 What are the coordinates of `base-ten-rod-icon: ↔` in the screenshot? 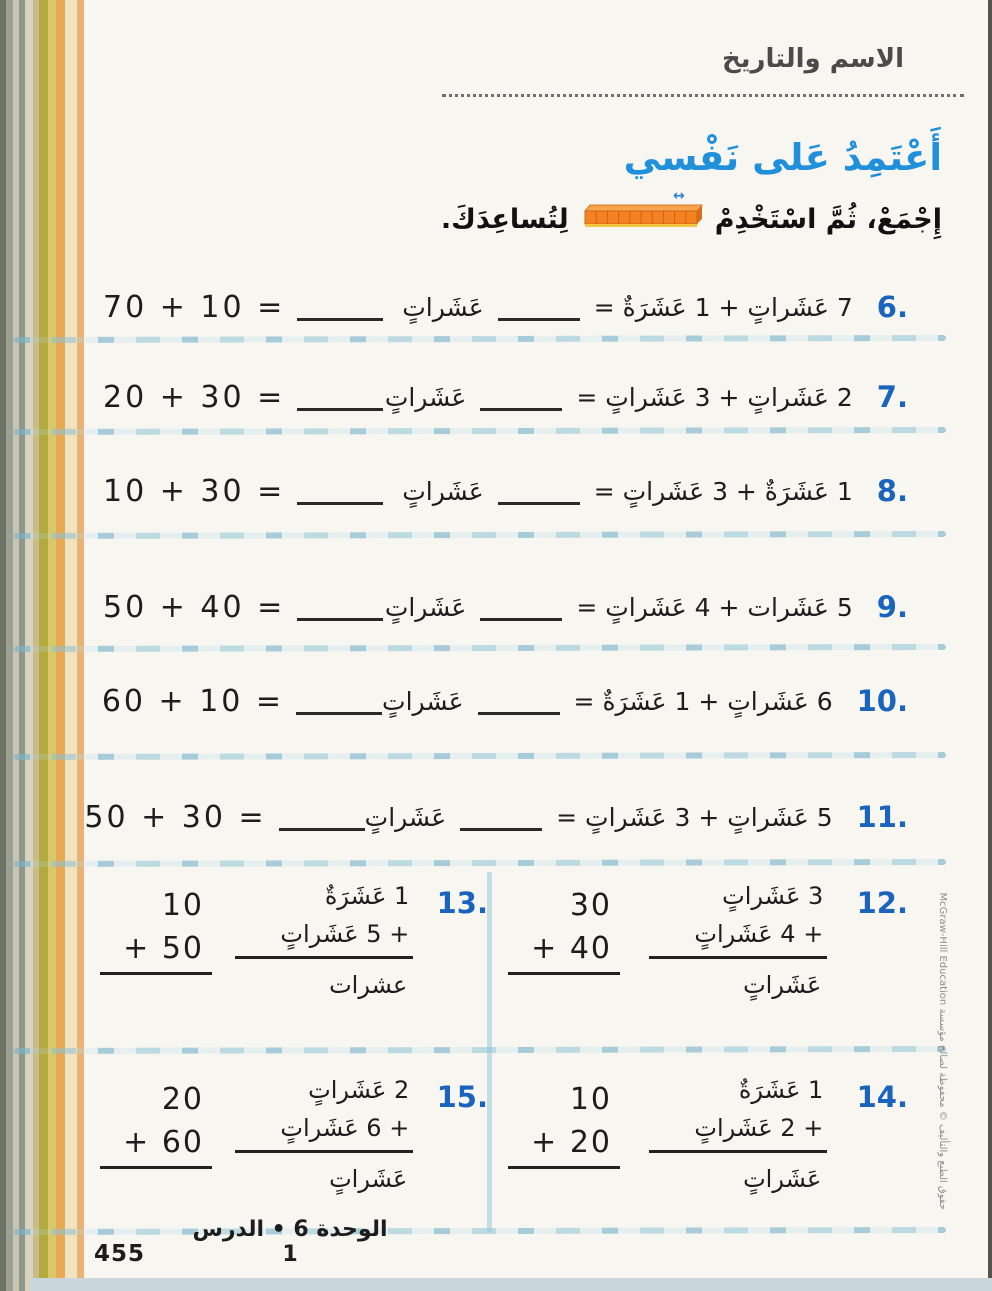 It's located at (642, 211).